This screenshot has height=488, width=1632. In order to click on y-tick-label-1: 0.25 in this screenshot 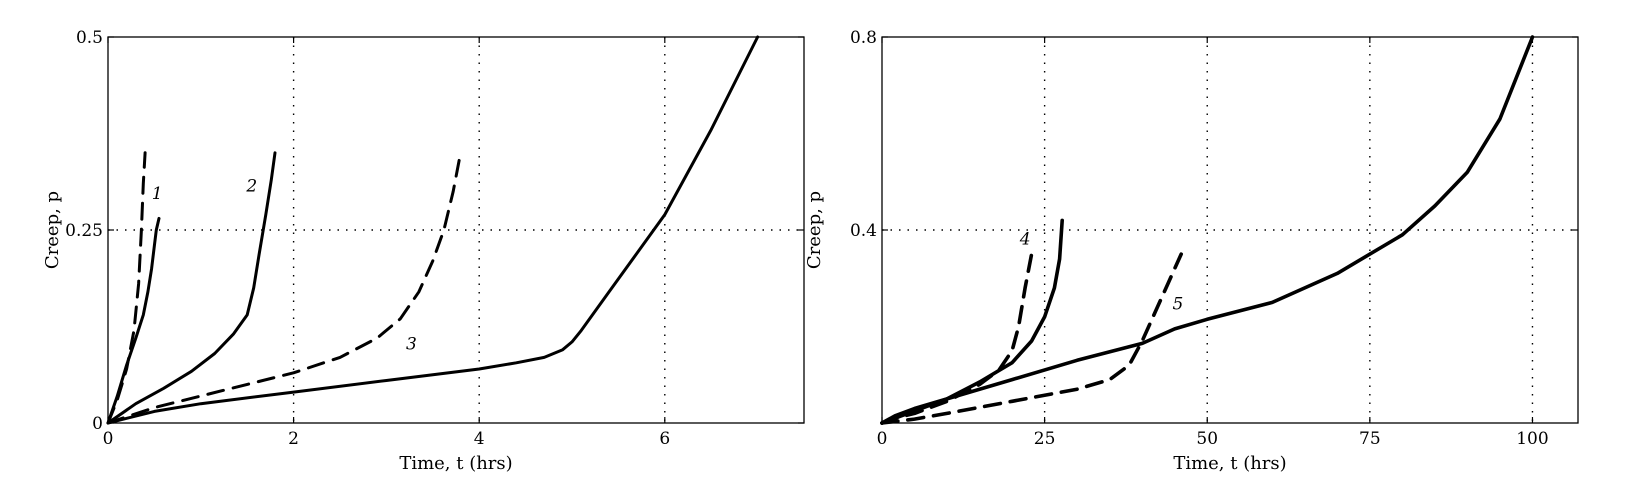, I will do `click(84, 231)`.